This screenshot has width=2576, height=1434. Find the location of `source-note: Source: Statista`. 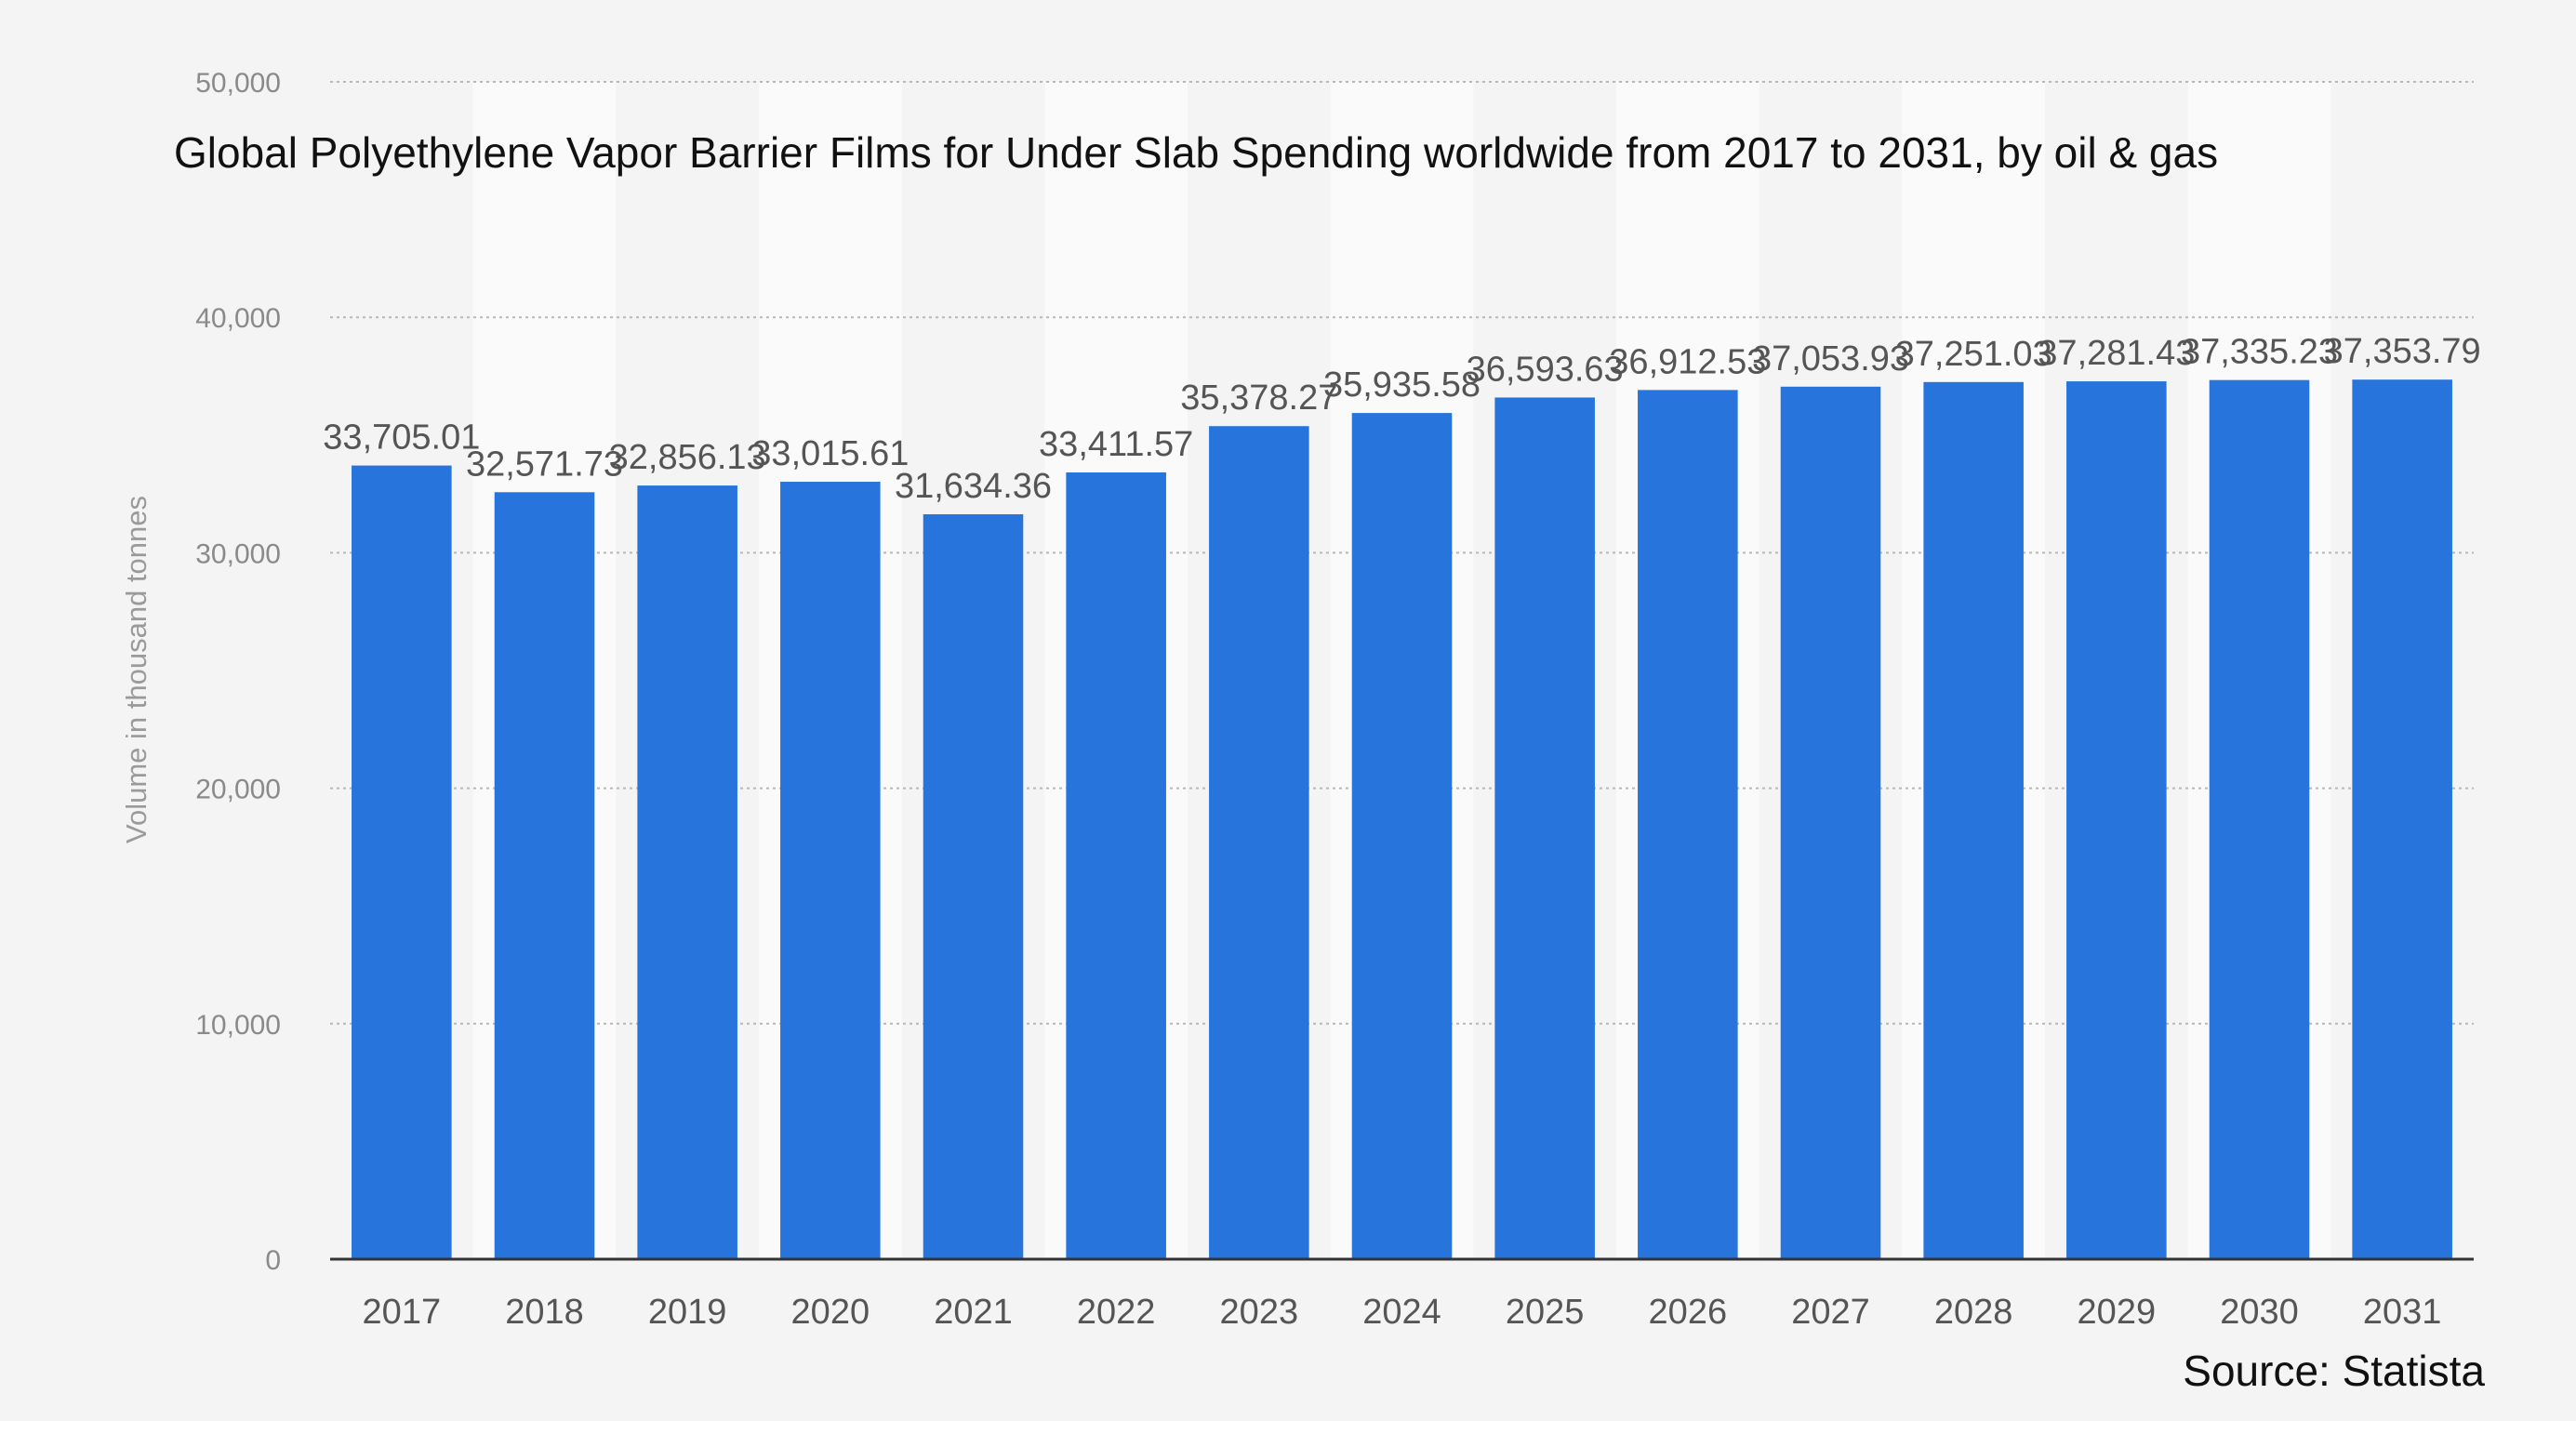

source-note: Source: Statista is located at coordinates (2334, 1371).